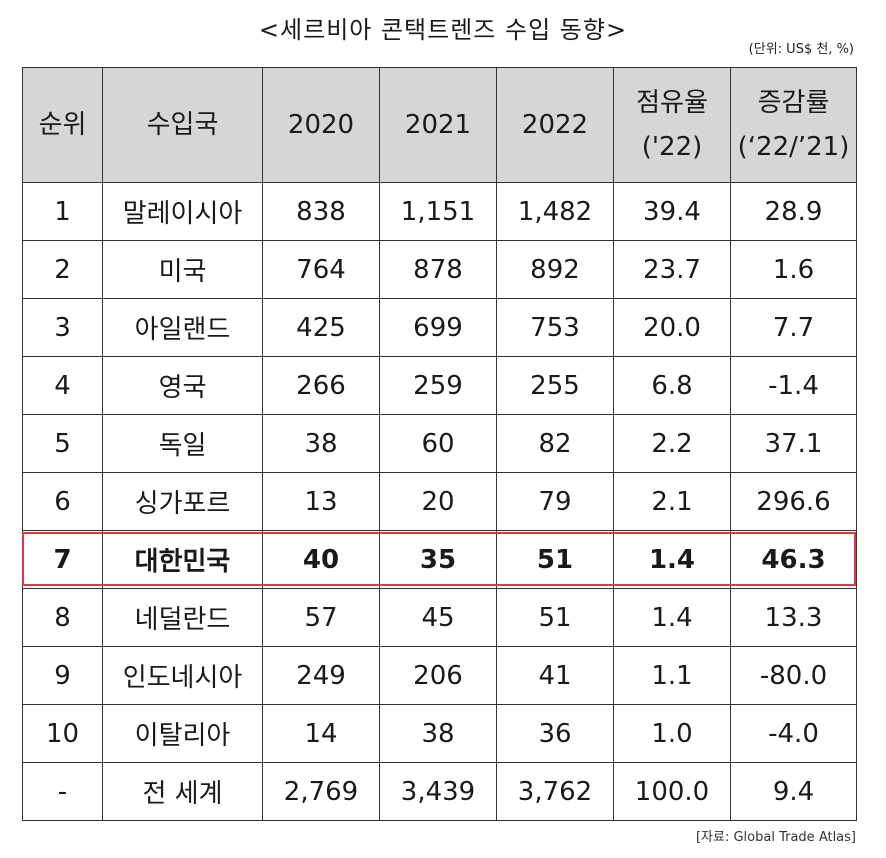 This screenshot has width=886, height=858. Describe the element at coordinates (672, 385) in the screenshot. I see `cell-share: 6.8` at that location.